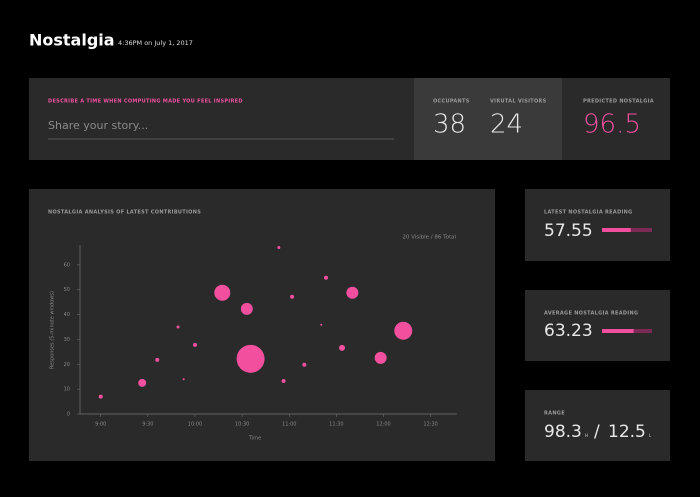  Describe the element at coordinates (627, 432) in the screenshot. I see `range-low: 12.5` at that location.